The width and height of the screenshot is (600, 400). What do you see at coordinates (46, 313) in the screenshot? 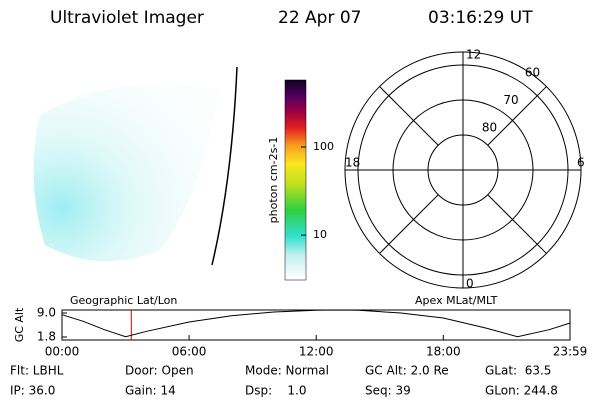
I see `y-tick-label: 9.0` at bounding box center [46, 313].